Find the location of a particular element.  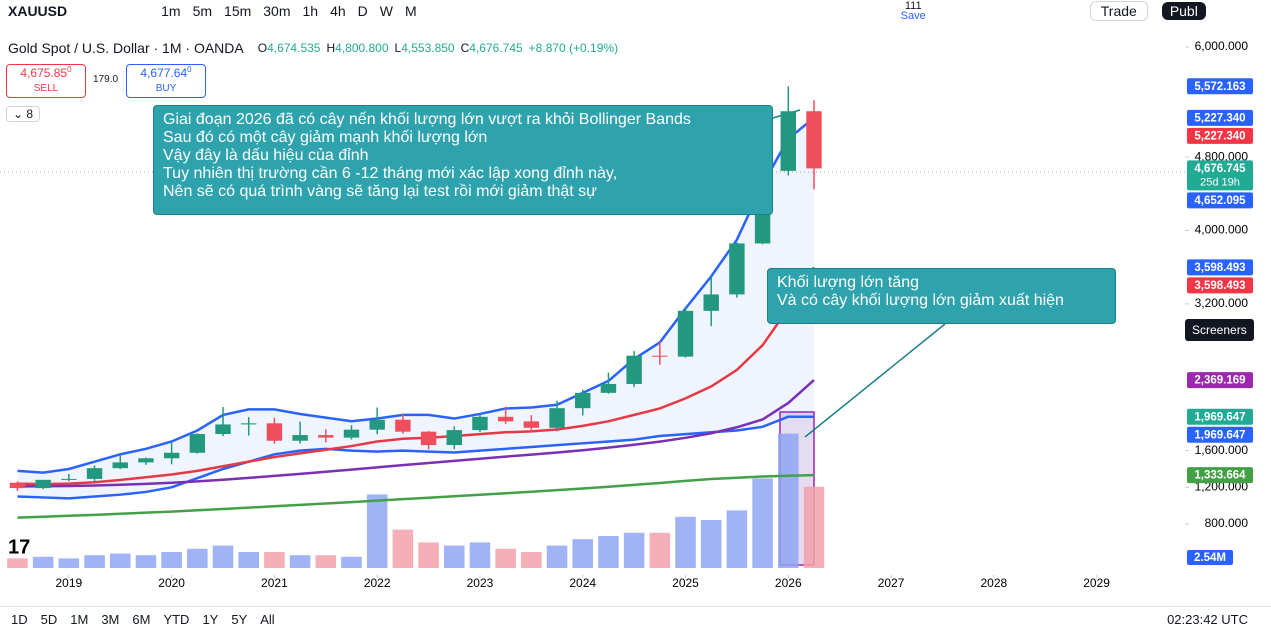

ohlc-value: 4,553.850 is located at coordinates (428, 48).